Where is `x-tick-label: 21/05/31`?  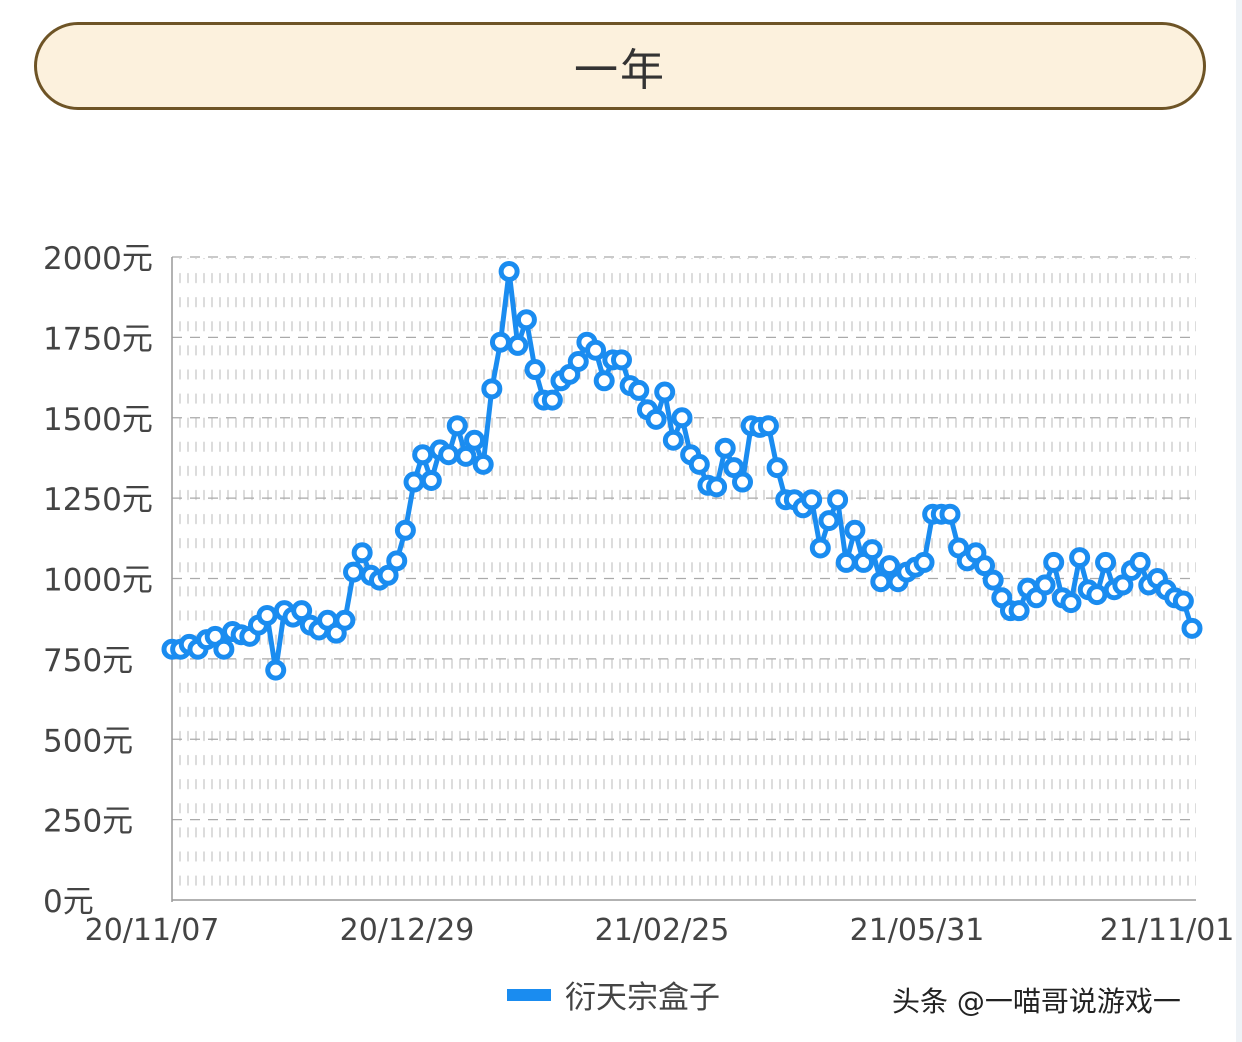 x-tick-label: 21/05/31 is located at coordinates (917, 930).